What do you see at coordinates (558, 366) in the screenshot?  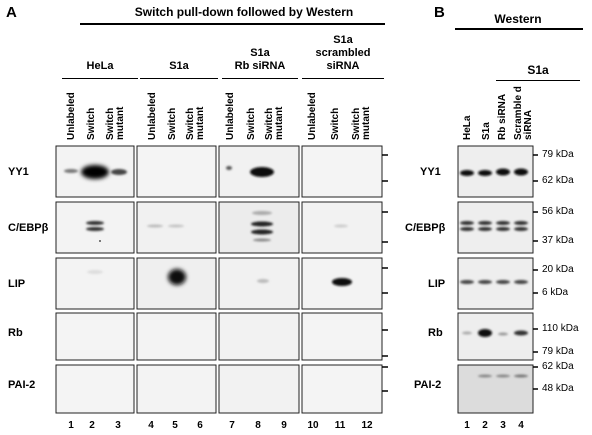 I see `mw-pai2-upper: 62 kDa` at bounding box center [558, 366].